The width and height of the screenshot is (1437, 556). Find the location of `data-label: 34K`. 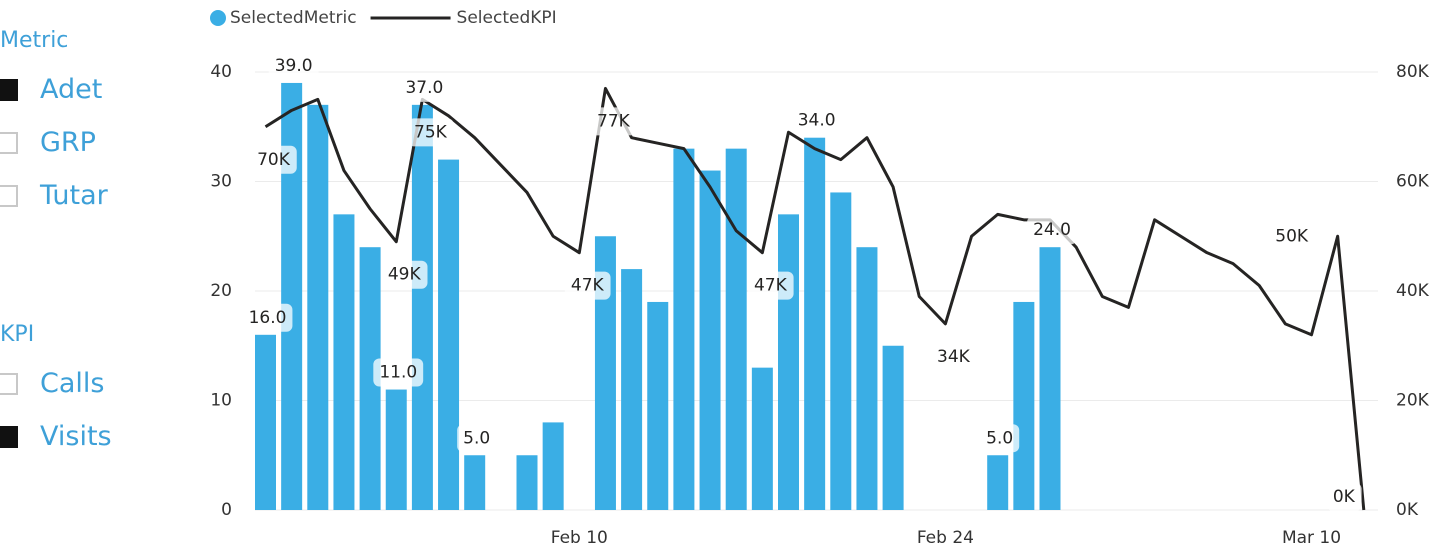

data-label: 34K is located at coordinates (954, 357).